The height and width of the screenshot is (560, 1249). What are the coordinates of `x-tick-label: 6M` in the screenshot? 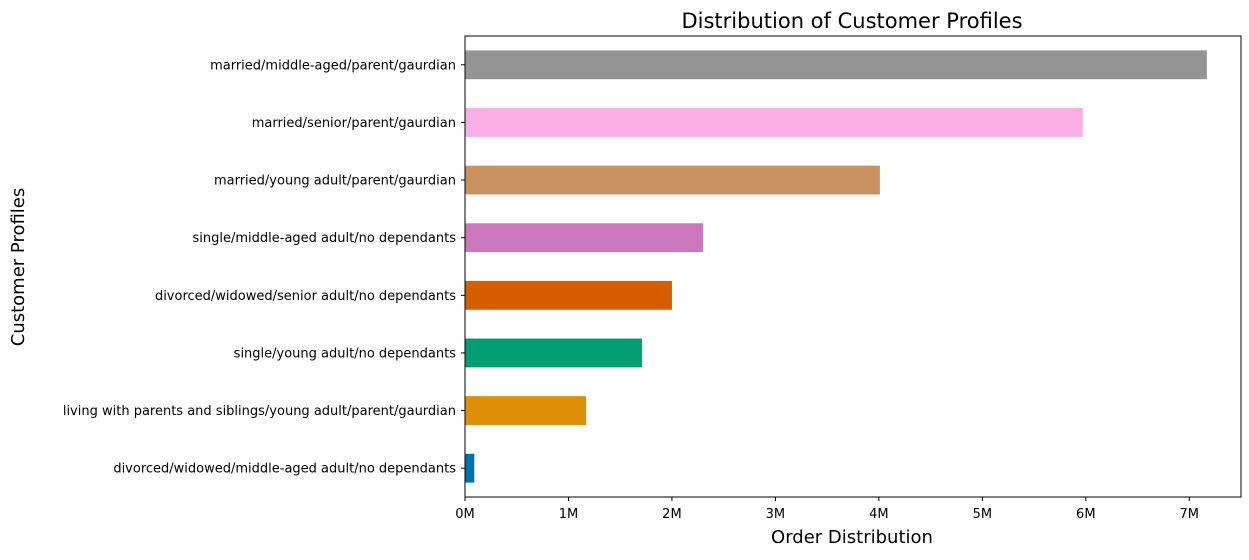 It's located at (1086, 514).